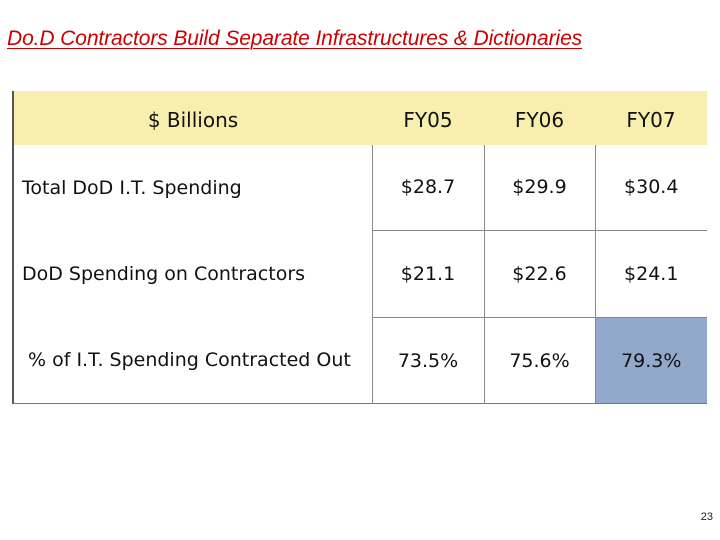 This screenshot has width=720, height=540. Describe the element at coordinates (539, 360) in the screenshot. I see `cell-value: 75.6%` at that location.